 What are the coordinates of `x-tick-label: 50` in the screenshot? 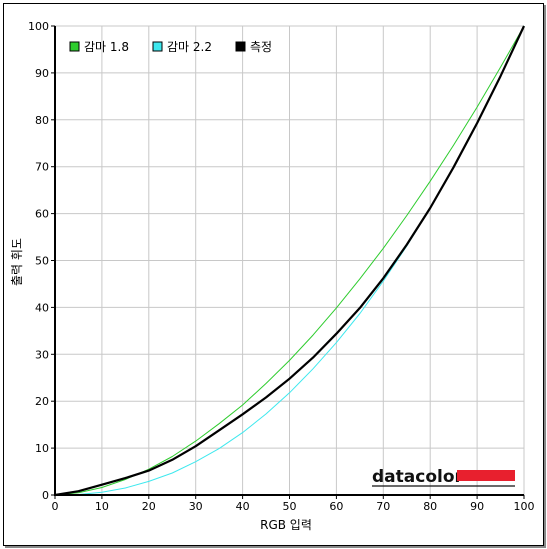 It's located at (290, 506).